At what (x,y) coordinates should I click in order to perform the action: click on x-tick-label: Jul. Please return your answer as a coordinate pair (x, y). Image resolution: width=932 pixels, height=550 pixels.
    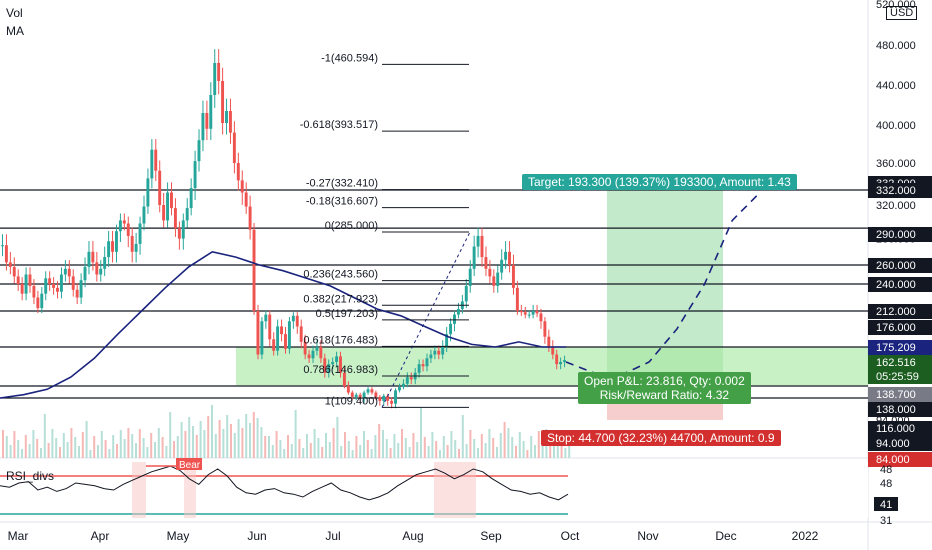
    Looking at the image, I should click on (332, 536).